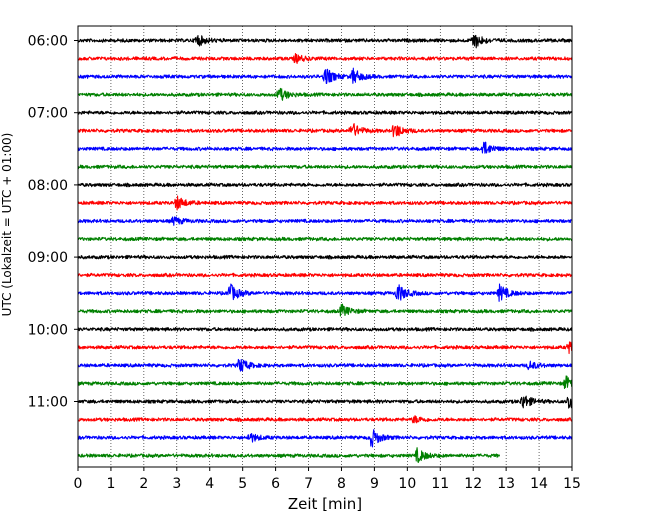 The image size is (650, 520). What do you see at coordinates (53, 222) in the screenshot?
I see `y-axis: 06:00 07:00 08:00 09:00 10:00 11:00` at bounding box center [53, 222].